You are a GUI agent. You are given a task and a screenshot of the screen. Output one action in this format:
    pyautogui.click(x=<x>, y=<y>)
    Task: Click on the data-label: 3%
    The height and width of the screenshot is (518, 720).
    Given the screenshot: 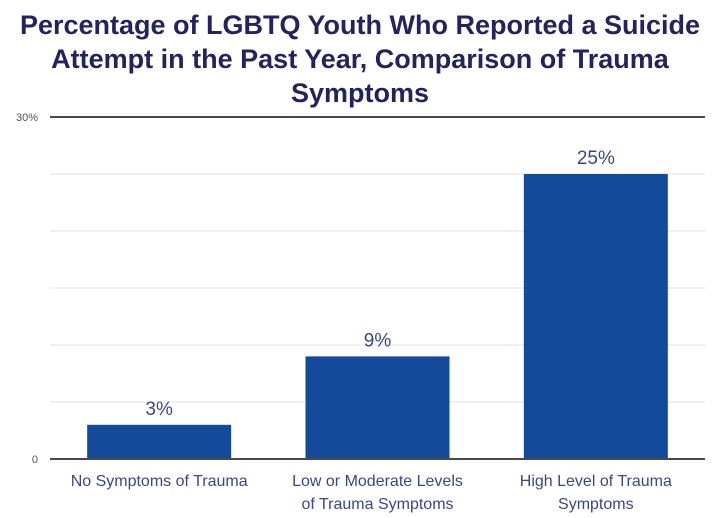 What is the action you would take?
    pyautogui.click(x=159, y=409)
    